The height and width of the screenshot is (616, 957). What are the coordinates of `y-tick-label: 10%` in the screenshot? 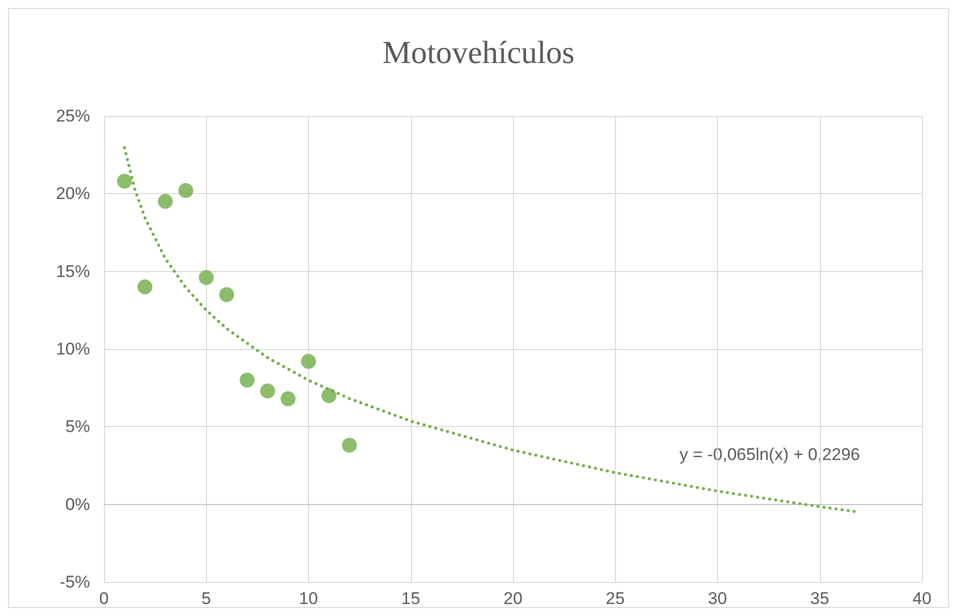 It's located at (73, 349).